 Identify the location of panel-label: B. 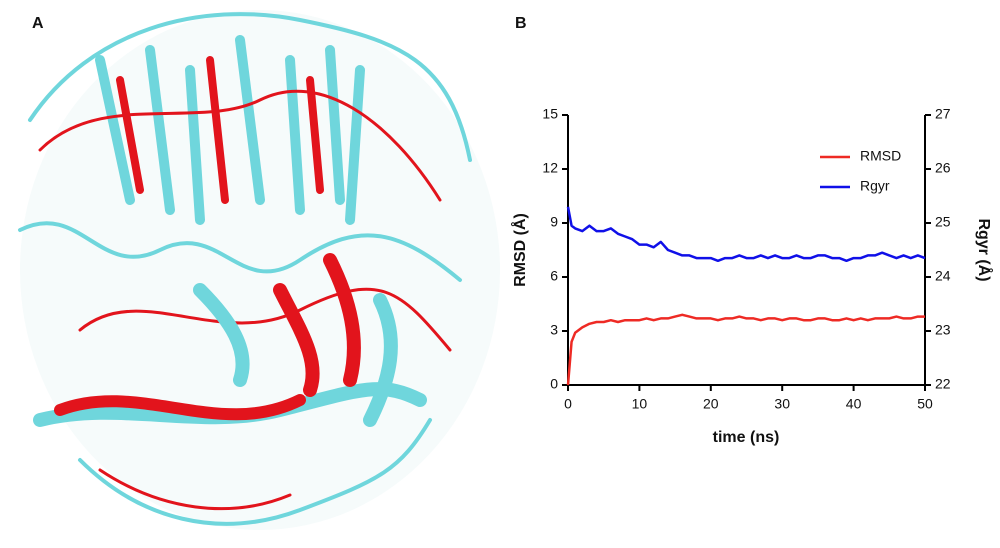
(521, 23).